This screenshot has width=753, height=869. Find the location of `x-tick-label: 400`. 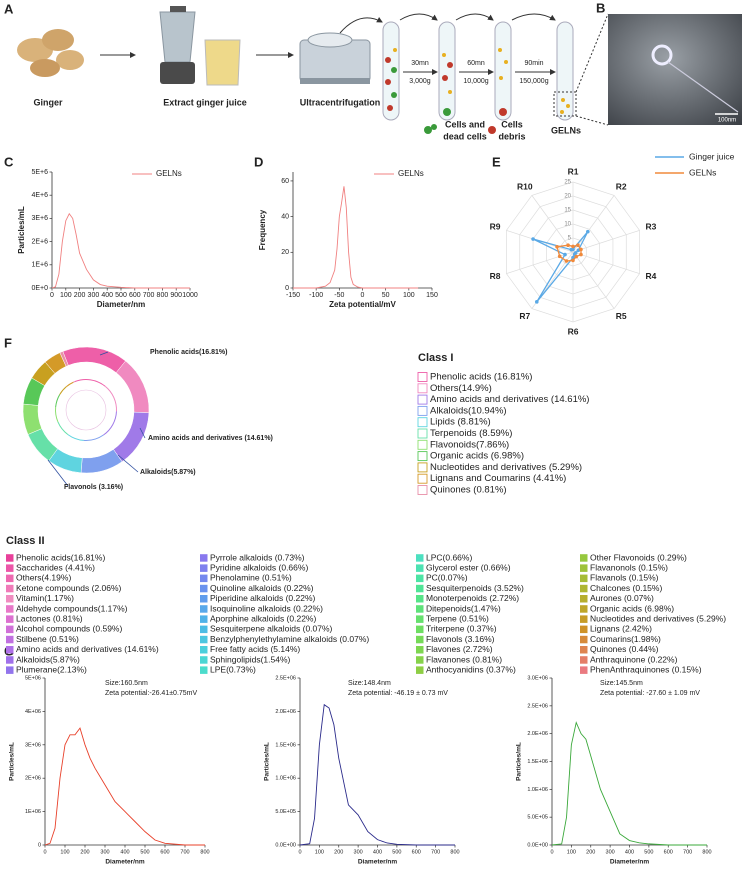

x-tick-label: 400 is located at coordinates (629, 852).